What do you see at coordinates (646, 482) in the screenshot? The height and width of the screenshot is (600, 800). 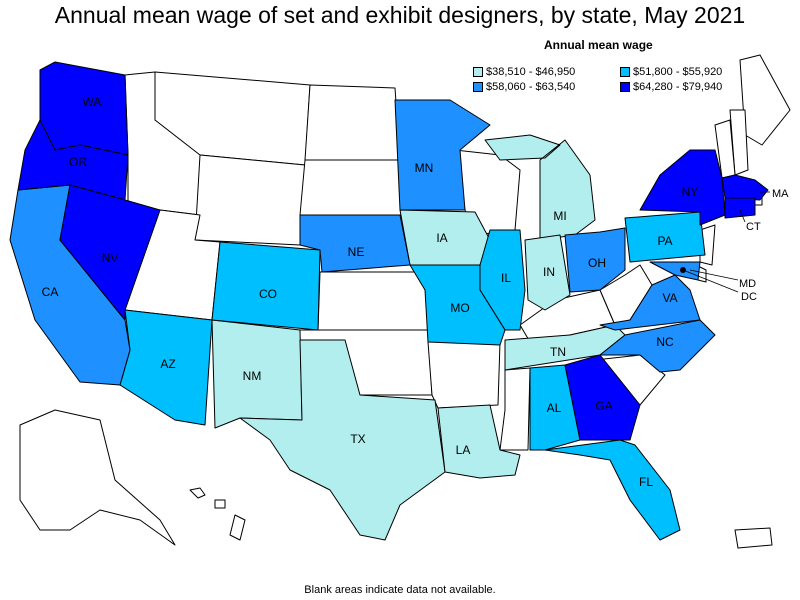 I see `label-fl: FL` at bounding box center [646, 482].